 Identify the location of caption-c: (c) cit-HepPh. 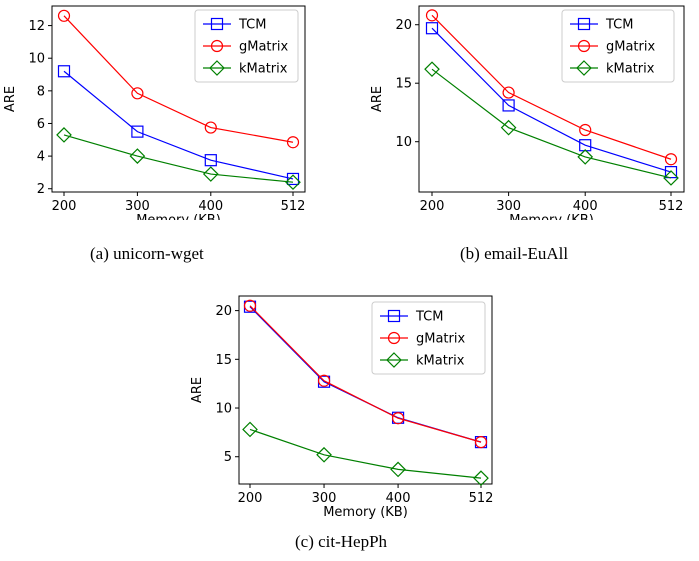
(341, 541).